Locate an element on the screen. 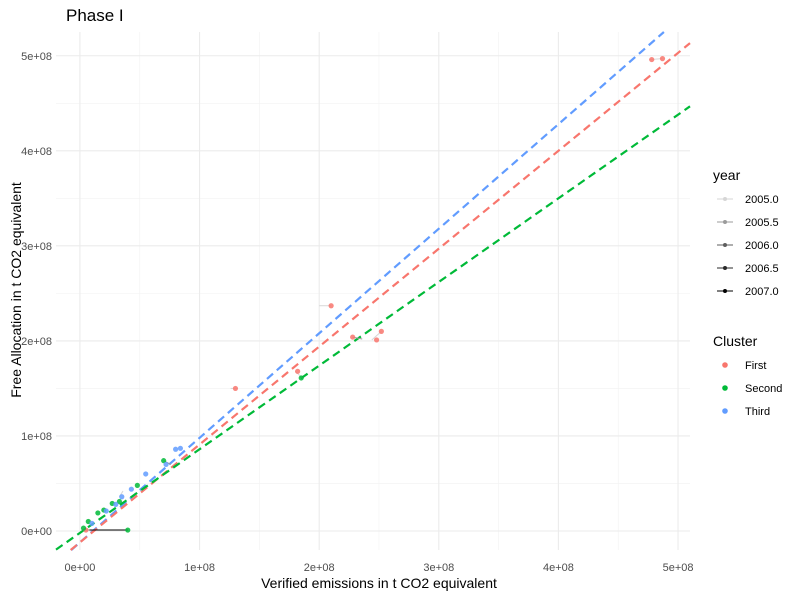 This screenshot has width=800, height=600. y-tick-label: 0e+00 is located at coordinates (36, 532).